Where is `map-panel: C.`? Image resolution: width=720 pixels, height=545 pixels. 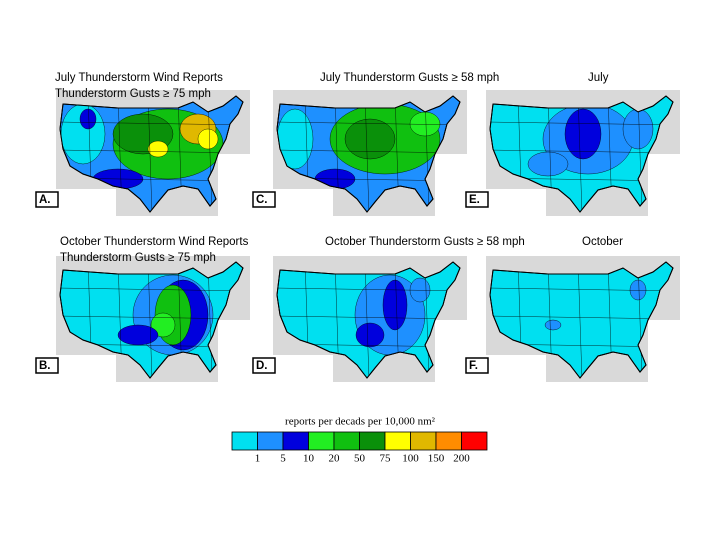
map-panel: C. is located at coordinates (359, 153).